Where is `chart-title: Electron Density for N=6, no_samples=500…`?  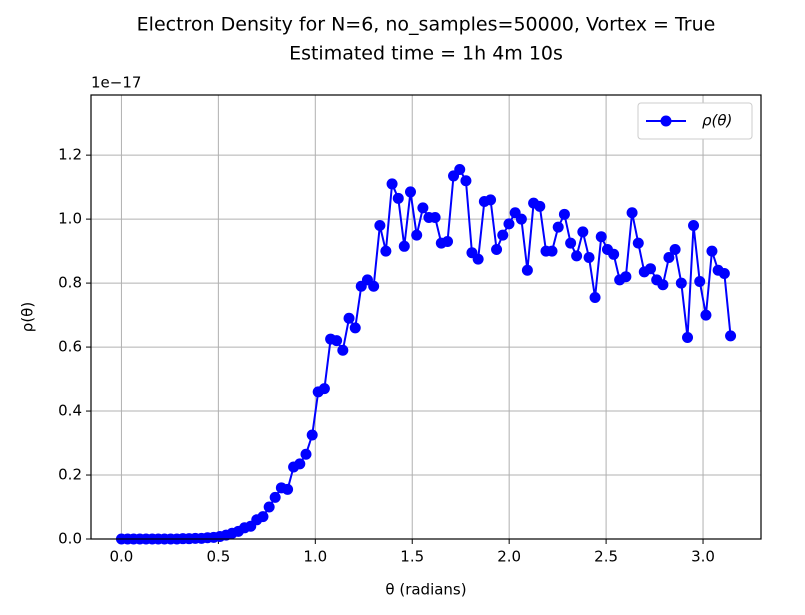 chart-title: Electron Density for N=6, no_samples=500… is located at coordinates (426, 25).